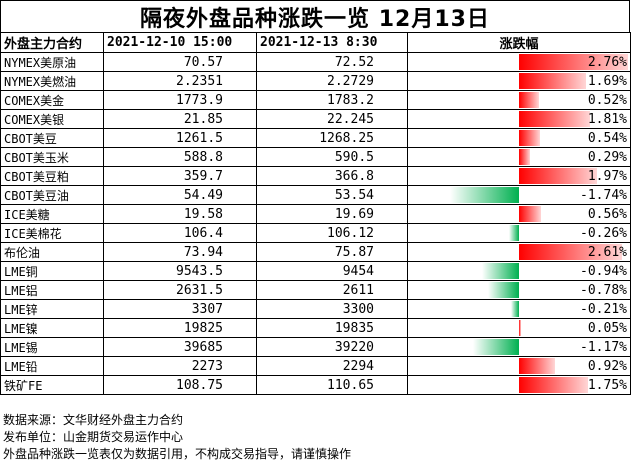 The width and height of the screenshot is (631, 465). What do you see at coordinates (52, 195) in the screenshot?
I see `cell-name: CBOT美豆油` at bounding box center [52, 195].